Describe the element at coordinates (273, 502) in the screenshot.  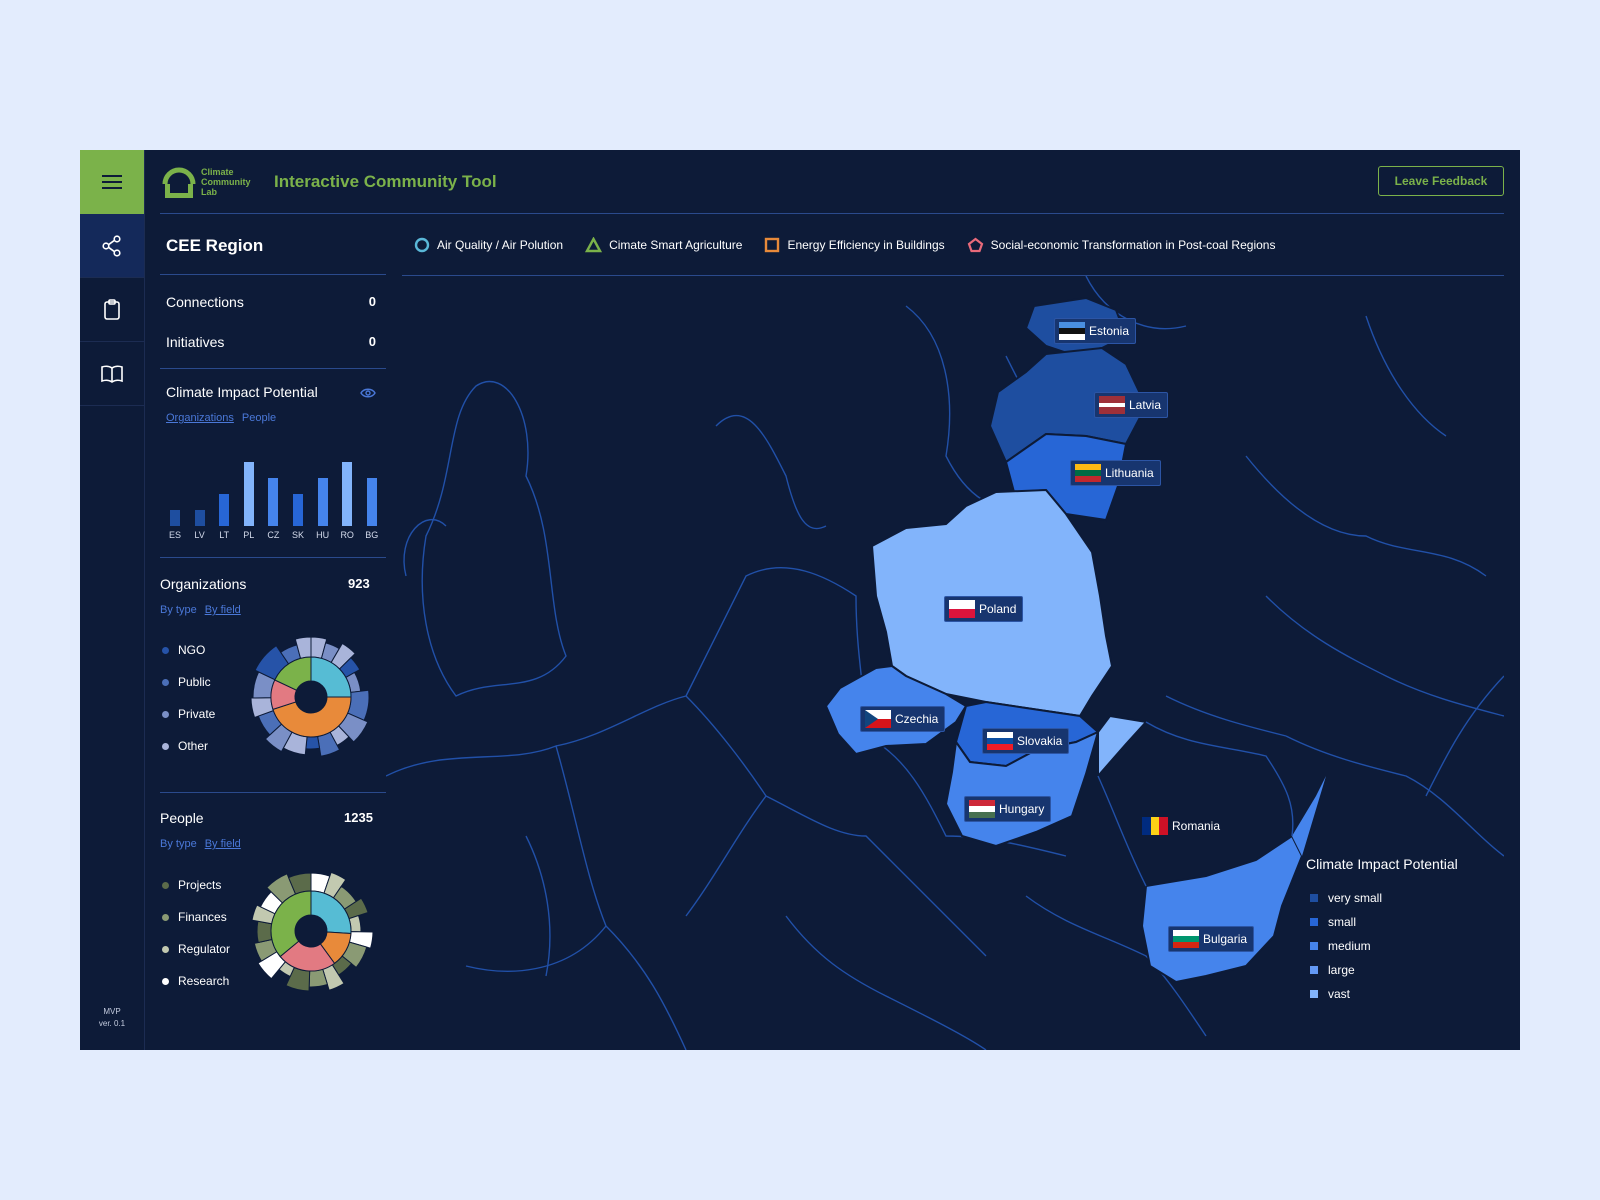
I see `bar-cz` at that location.